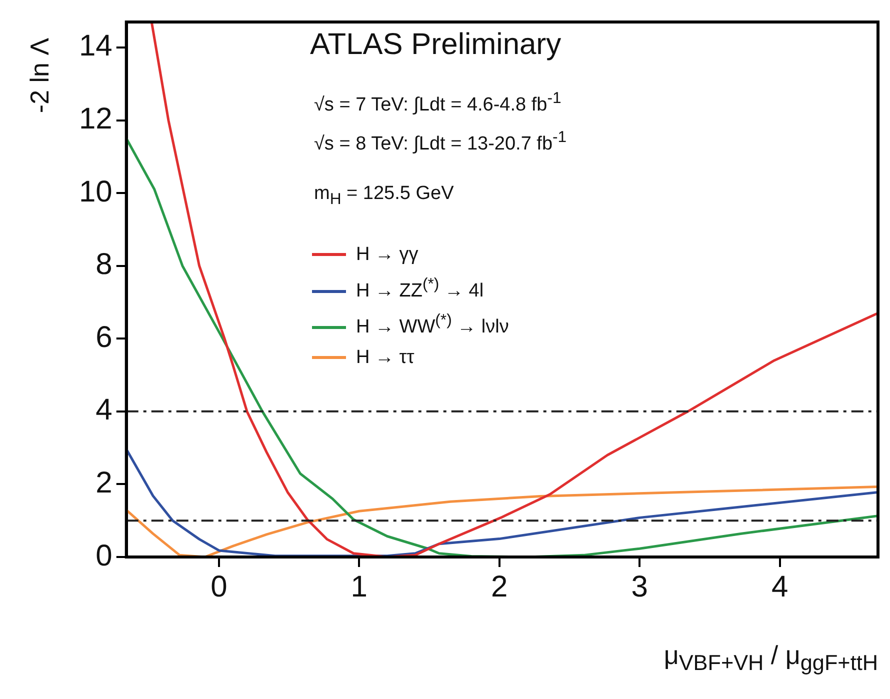 This screenshot has width=890, height=699. I want to click on x-tick-label: 3, so click(639, 587).